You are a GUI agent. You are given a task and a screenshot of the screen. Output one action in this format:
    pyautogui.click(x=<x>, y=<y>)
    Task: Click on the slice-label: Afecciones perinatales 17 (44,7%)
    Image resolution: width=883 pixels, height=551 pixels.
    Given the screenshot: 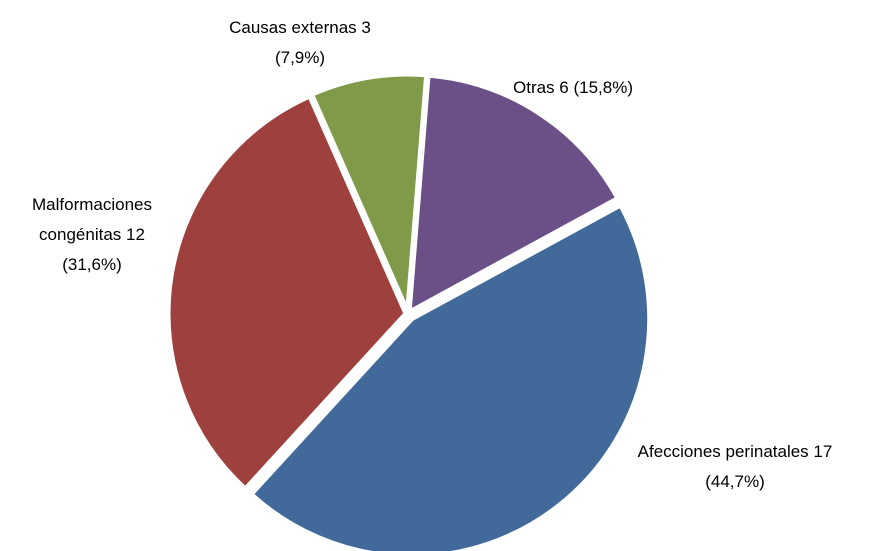 What is the action you would take?
    pyautogui.click(x=735, y=467)
    